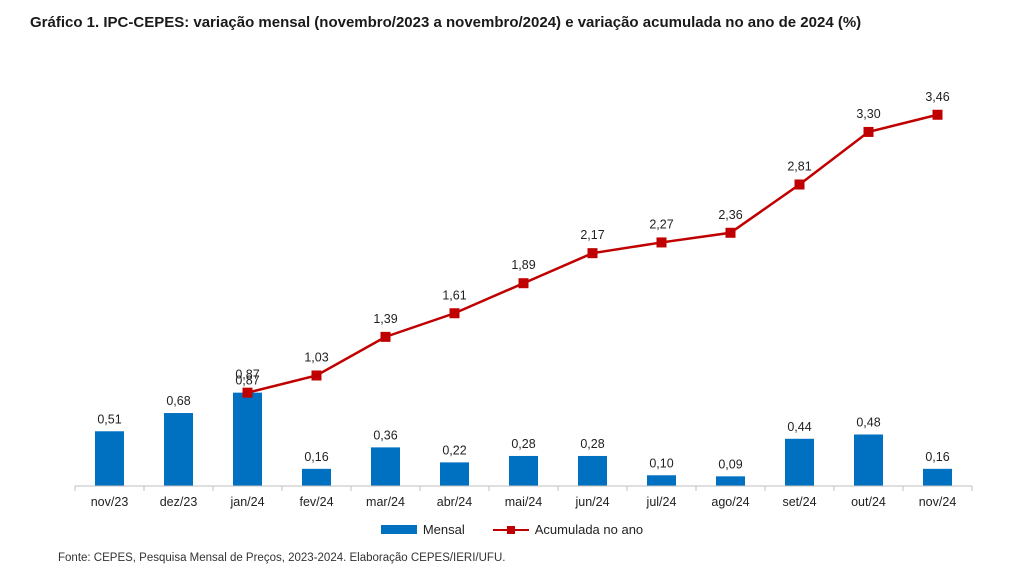 This screenshot has width=1024, height=576. What do you see at coordinates (179, 502) in the screenshot?
I see `x-tick-label-dez-23: dez/23` at bounding box center [179, 502].